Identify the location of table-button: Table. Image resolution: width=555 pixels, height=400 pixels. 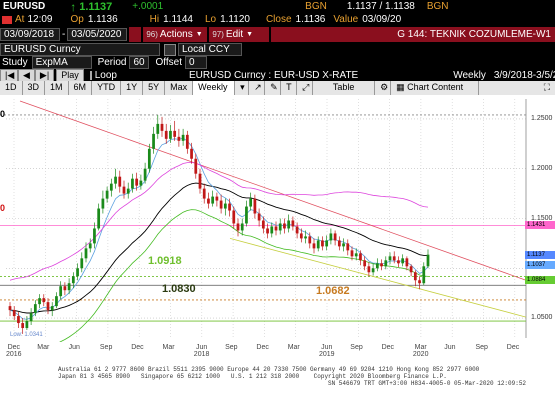
(344, 88).